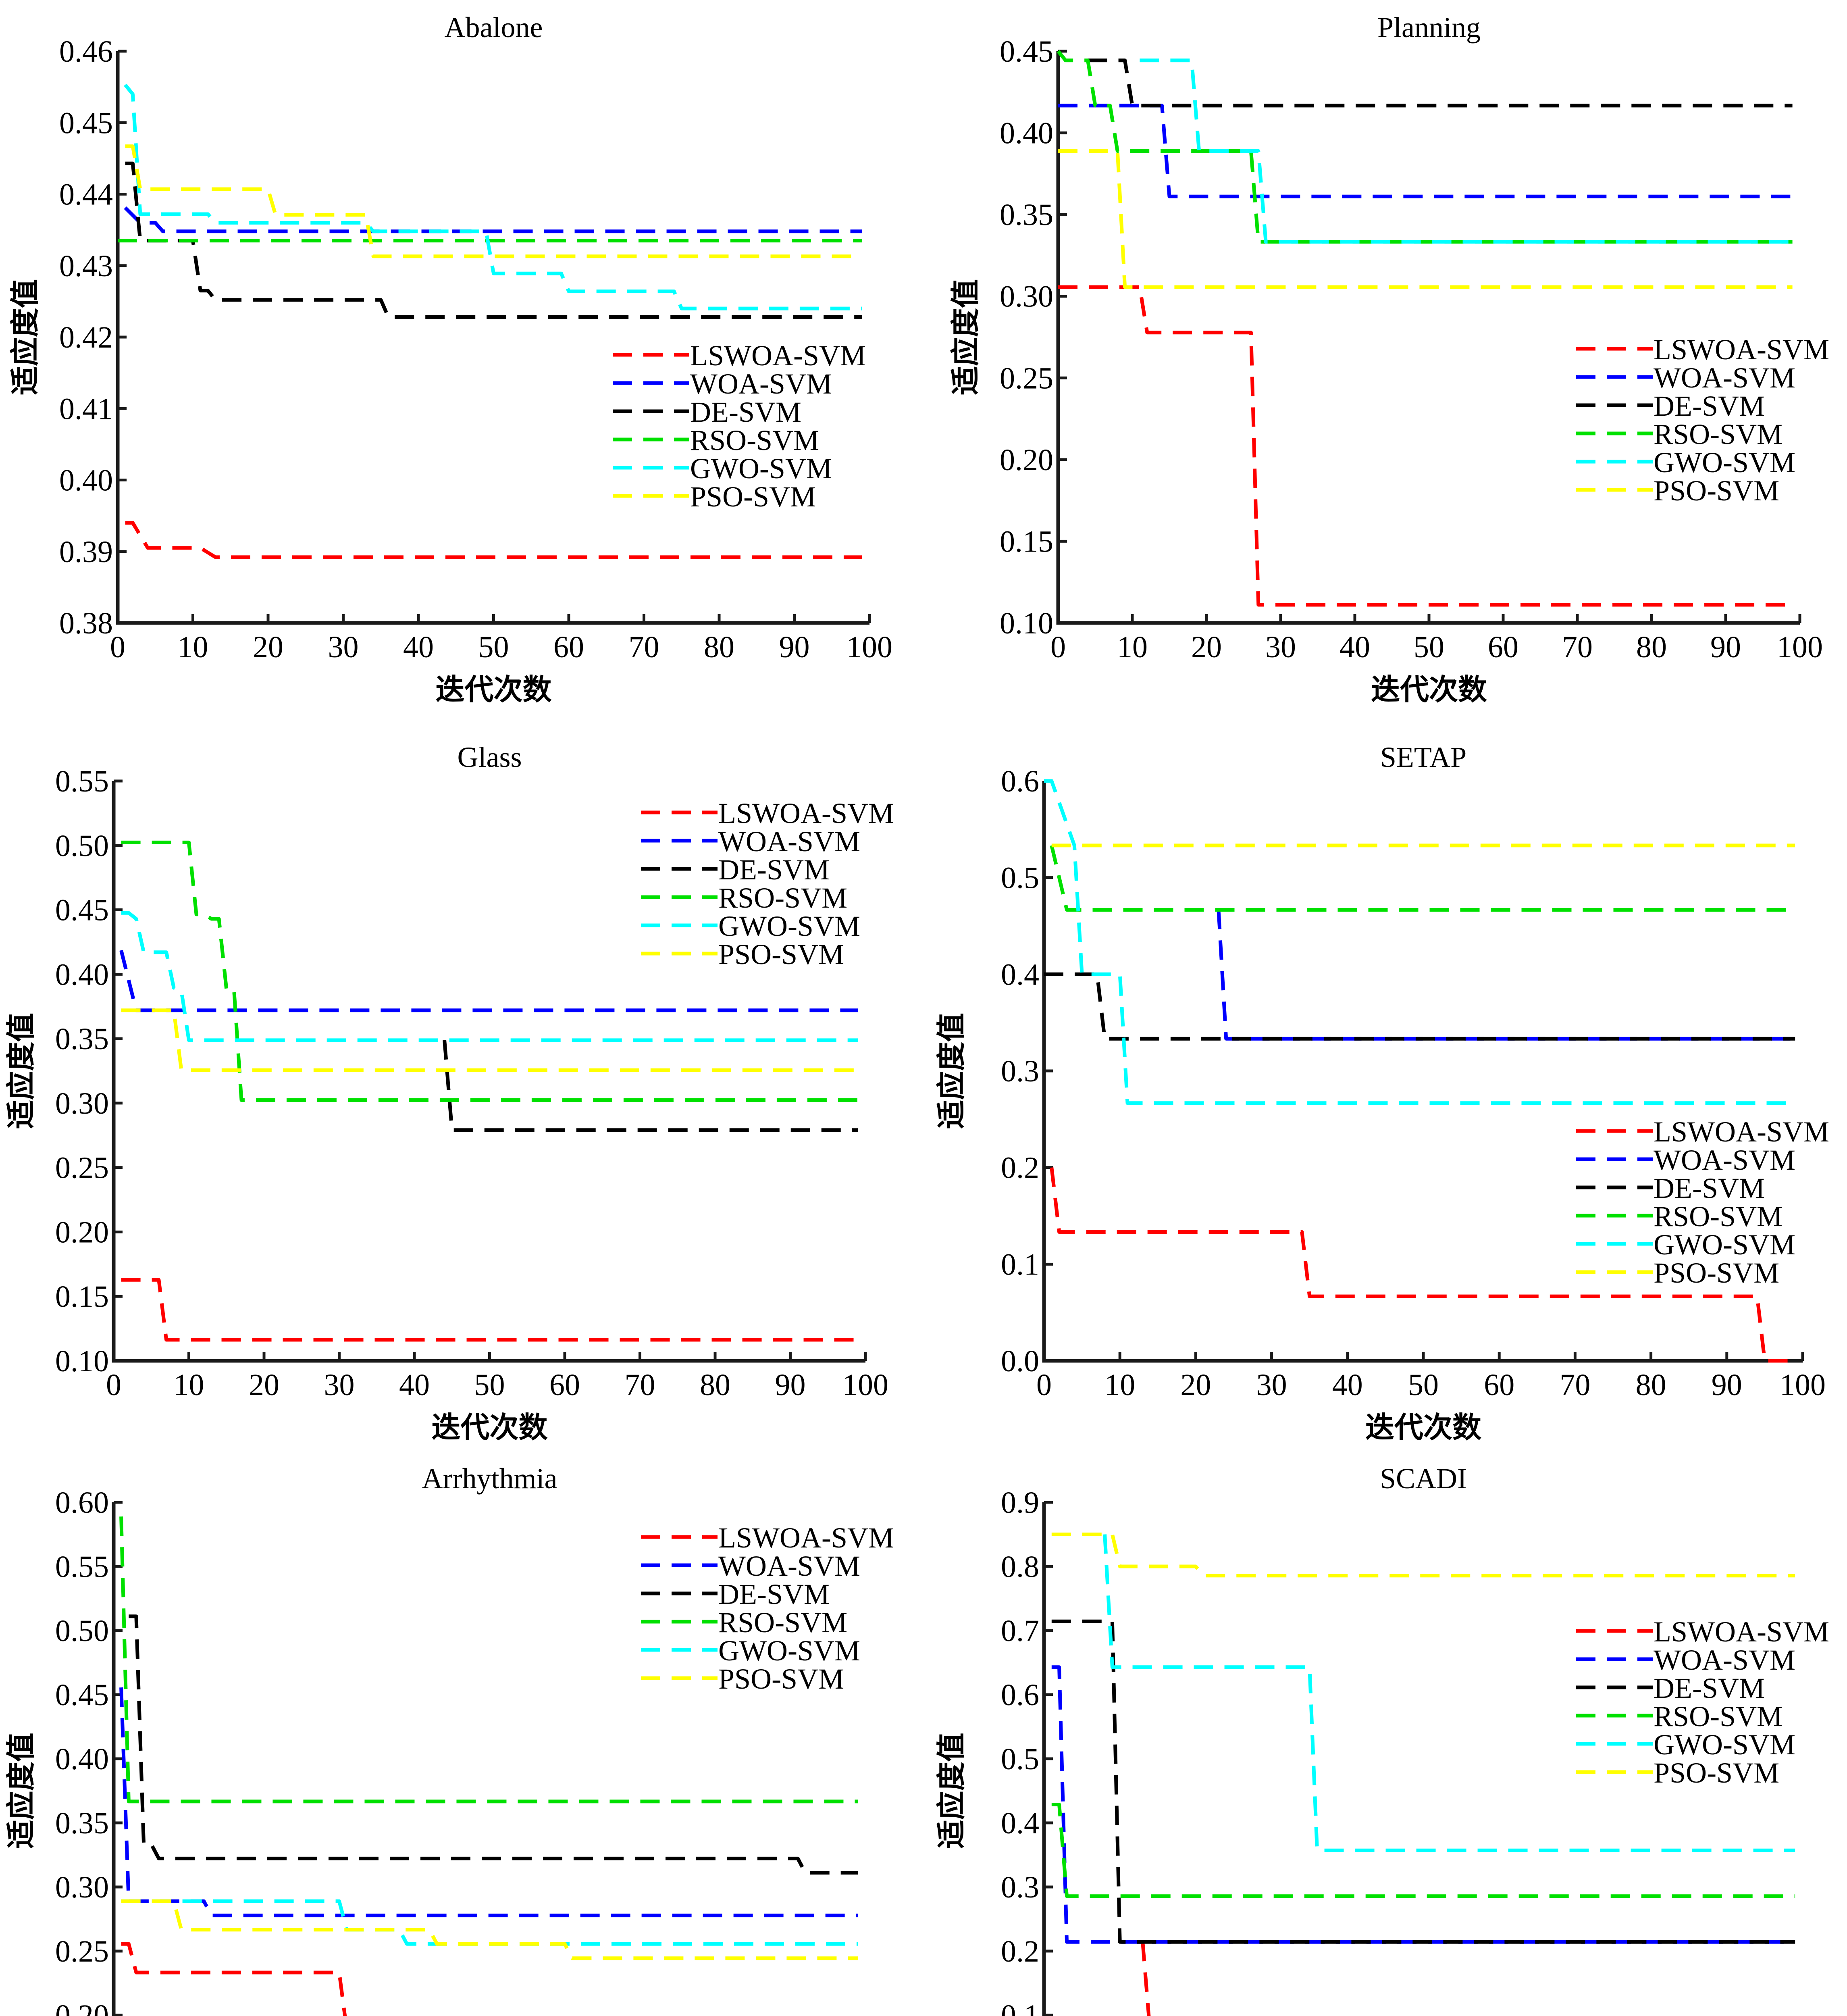 This screenshot has height=2016, width=1847. I want to click on chart-title: Arrhythmia, so click(490, 1478).